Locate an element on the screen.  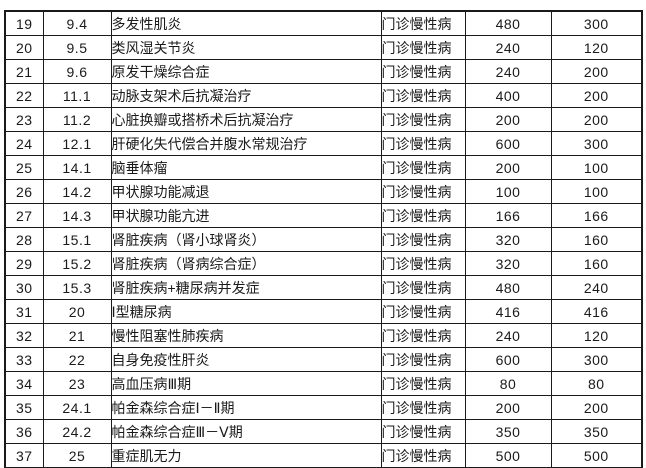
cell-disease-name: 帕金森综合症Ⅲ－Ⅴ期 is located at coordinates (246, 431).